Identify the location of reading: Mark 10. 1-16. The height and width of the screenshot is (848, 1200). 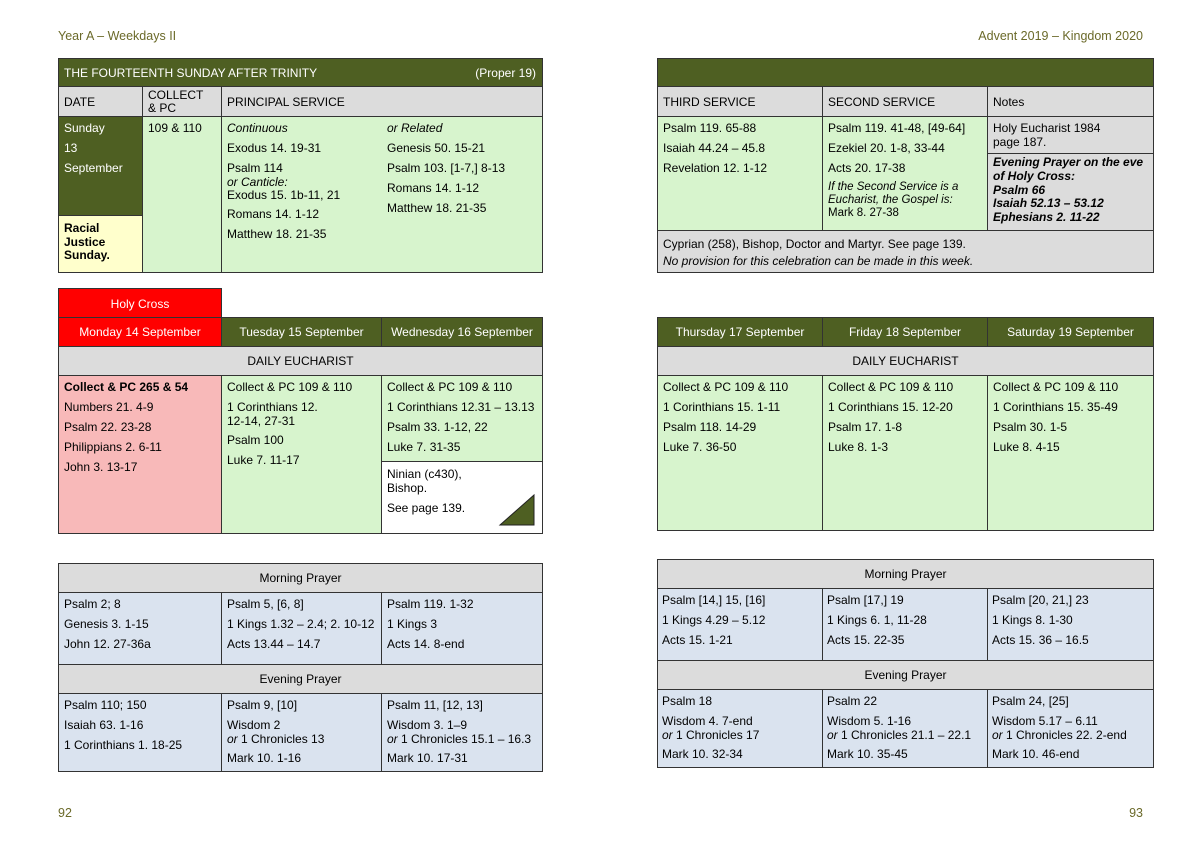
(264, 758).